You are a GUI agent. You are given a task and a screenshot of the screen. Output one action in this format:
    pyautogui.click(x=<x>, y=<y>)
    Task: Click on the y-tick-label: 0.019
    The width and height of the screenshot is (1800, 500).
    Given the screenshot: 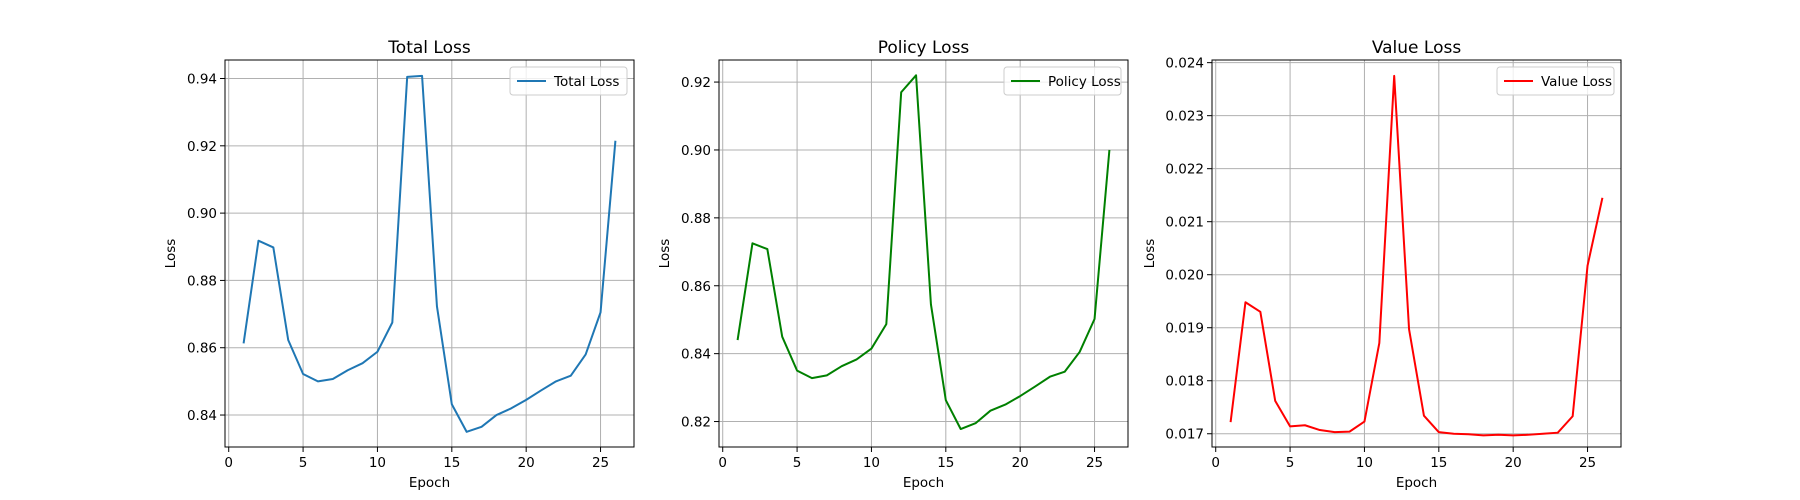 What is the action you would take?
    pyautogui.click(x=1184, y=329)
    